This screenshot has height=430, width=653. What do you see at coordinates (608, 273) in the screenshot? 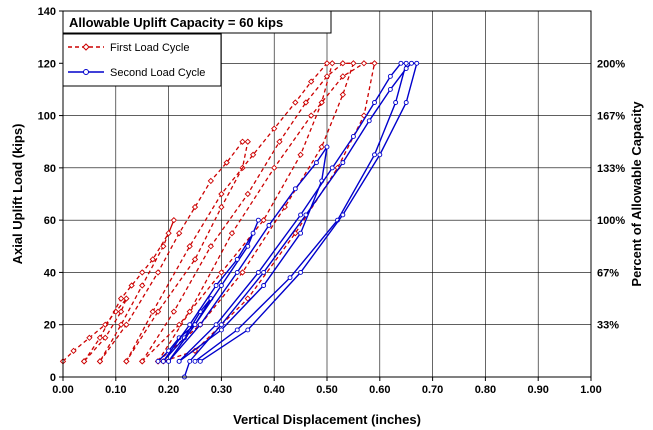
I see `y2-tick-label: 67%` at bounding box center [608, 273].